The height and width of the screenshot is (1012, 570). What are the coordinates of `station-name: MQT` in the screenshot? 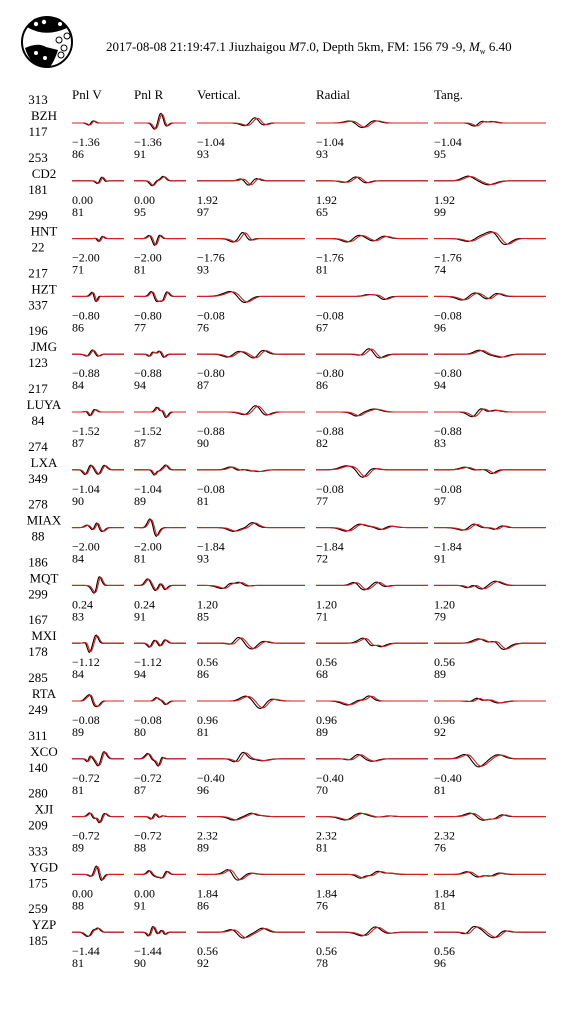 It's located at (44, 577).